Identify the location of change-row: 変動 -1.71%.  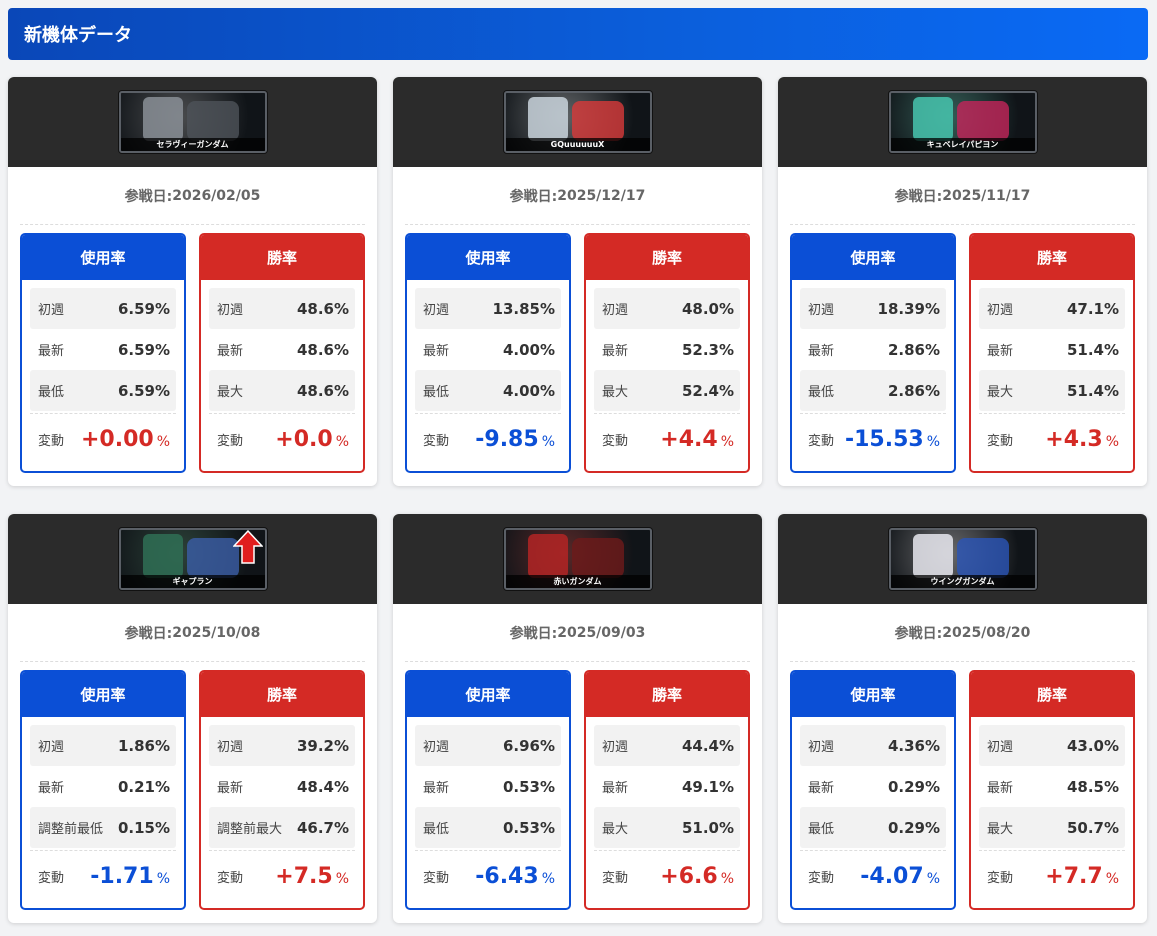
(103, 876).